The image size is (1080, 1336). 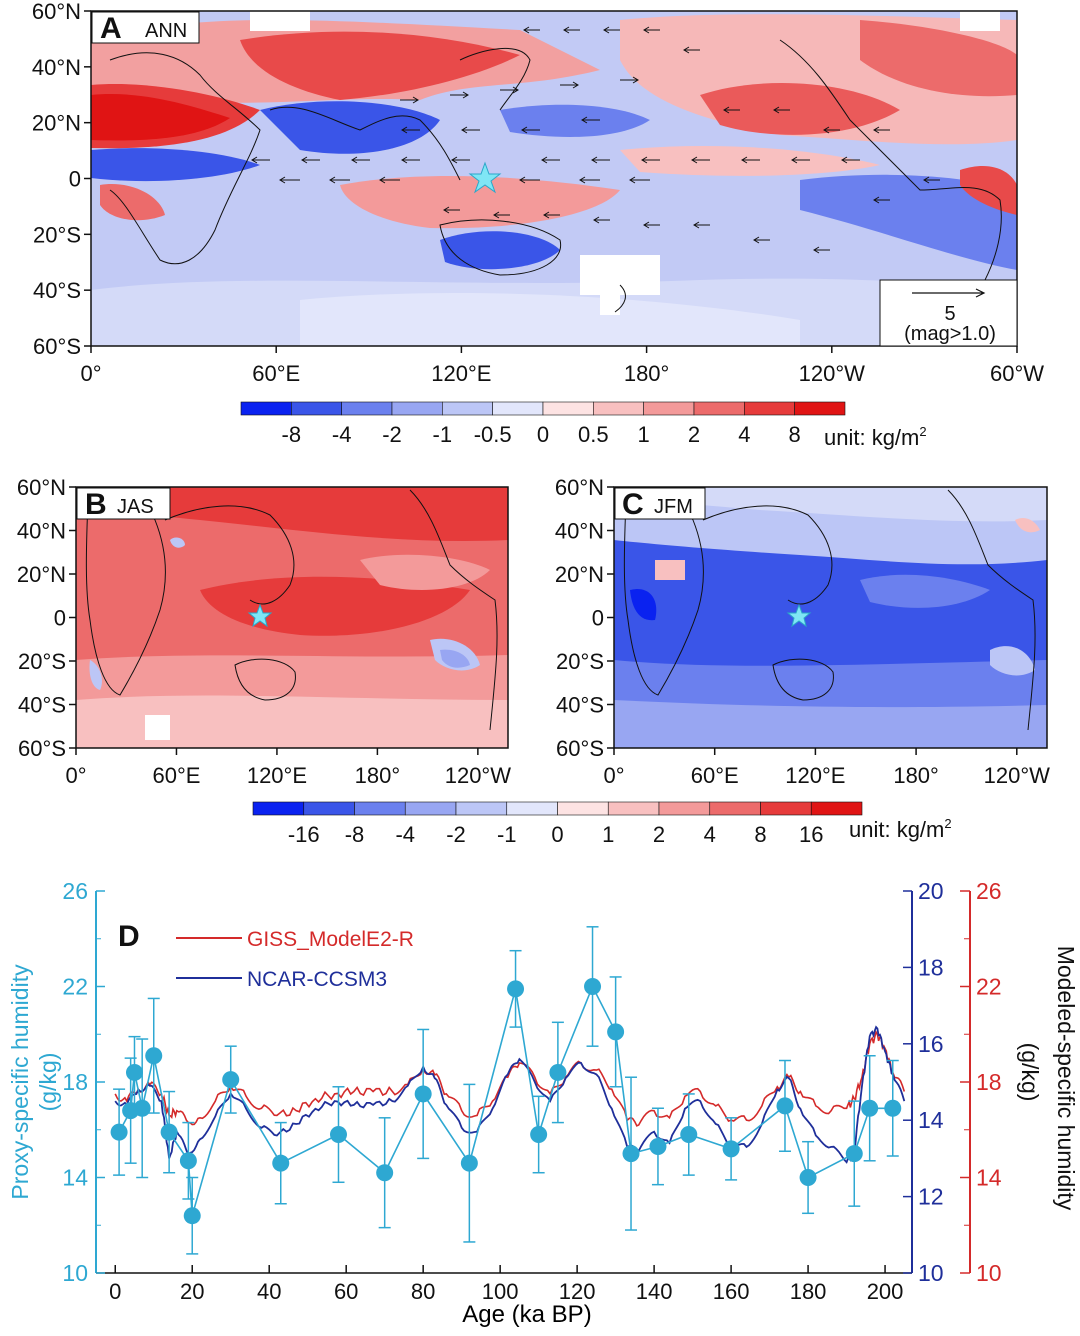 What do you see at coordinates (598, 618) in the screenshot?
I see `lat-tick-label: 0` at bounding box center [598, 618].